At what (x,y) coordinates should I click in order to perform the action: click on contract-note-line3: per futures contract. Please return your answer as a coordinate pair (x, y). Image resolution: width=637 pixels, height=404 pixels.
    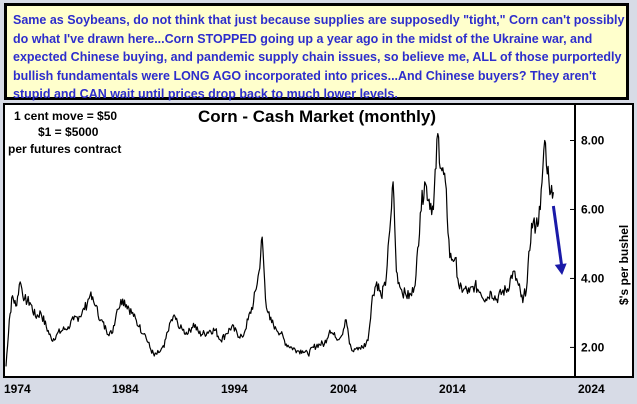
    Looking at the image, I should click on (64, 149).